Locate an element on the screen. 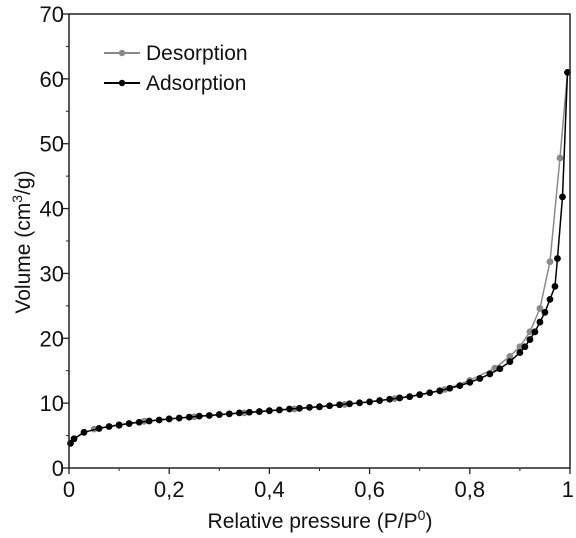 This screenshot has width=576, height=538. x-tick-label: 0,2 is located at coordinates (169, 489).